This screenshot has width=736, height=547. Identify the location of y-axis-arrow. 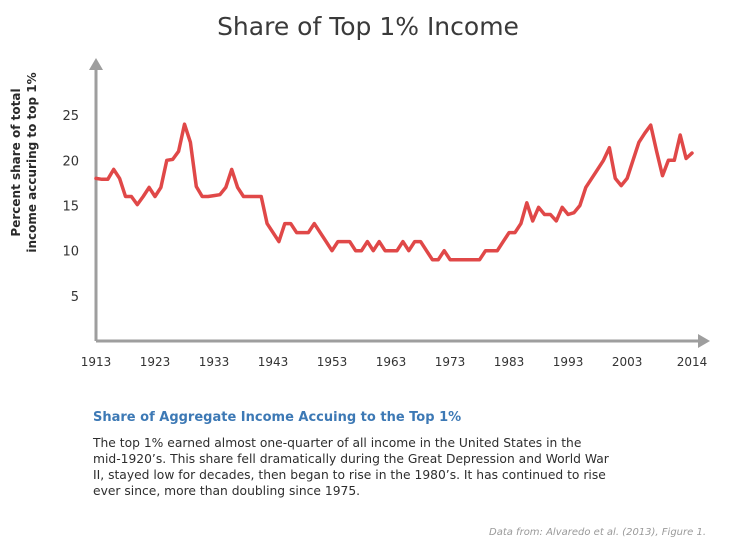
(96, 64).